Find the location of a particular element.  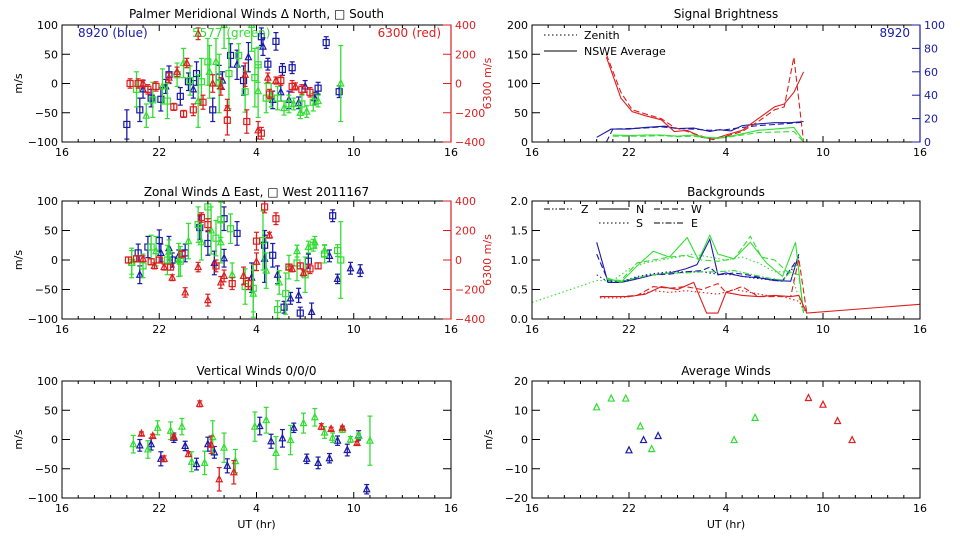

series-line-green-dotted is located at coordinates (668, 283).